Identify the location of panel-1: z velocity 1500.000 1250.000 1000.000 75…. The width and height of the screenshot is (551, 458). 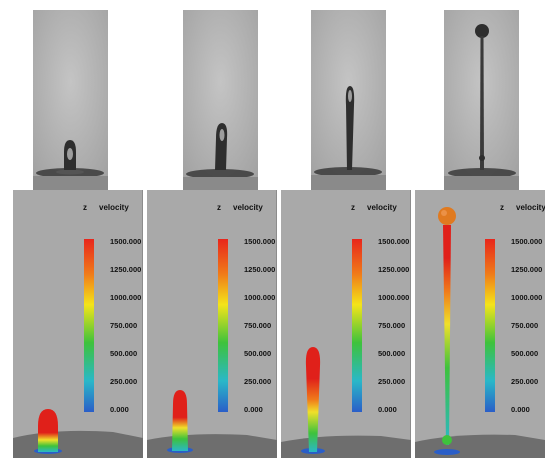
(78, 324).